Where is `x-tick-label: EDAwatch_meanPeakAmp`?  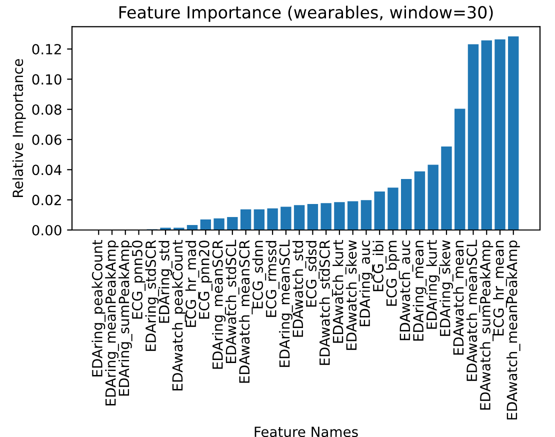 x-tick-label: EDAwatch_meanPeakAmp is located at coordinates (513, 330).